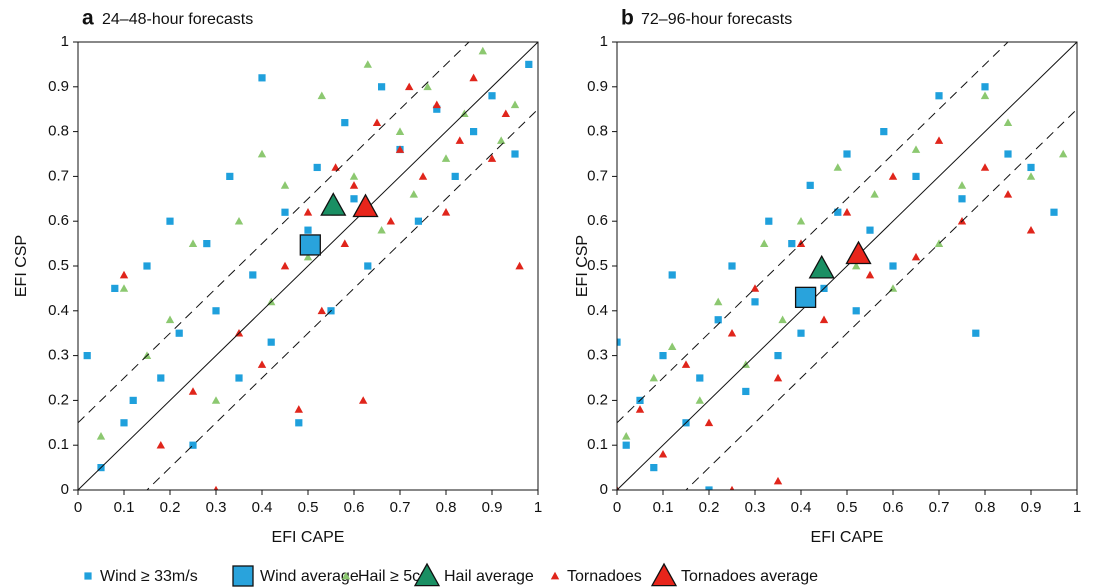  What do you see at coordinates (58, 310) in the screenshot?
I see `y-tick-label: 0.4` at bounding box center [58, 310].